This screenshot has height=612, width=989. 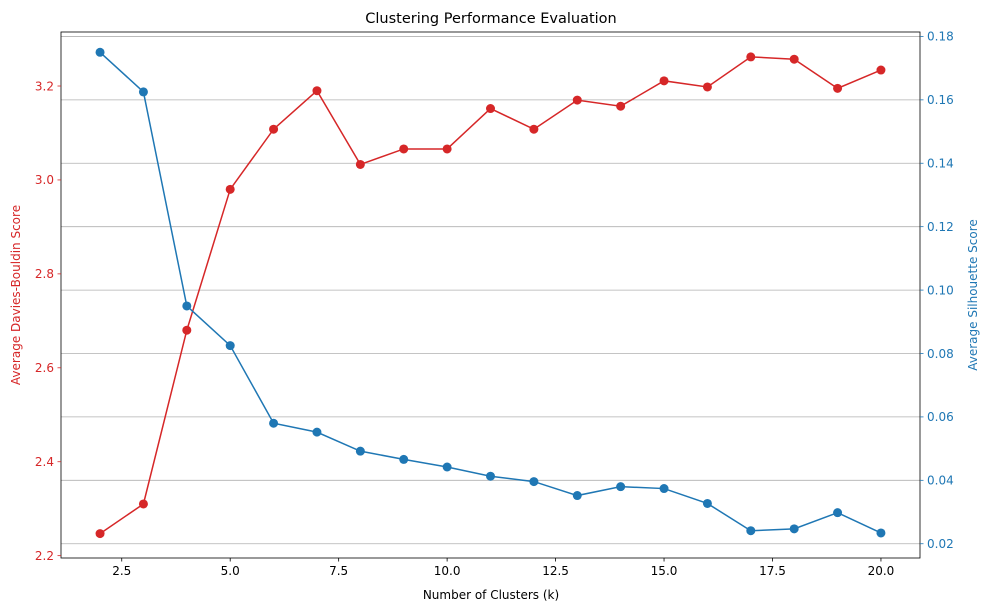 What do you see at coordinates (940, 100) in the screenshot?
I see `y-right-tick-label-7: 0.16` at bounding box center [940, 100].